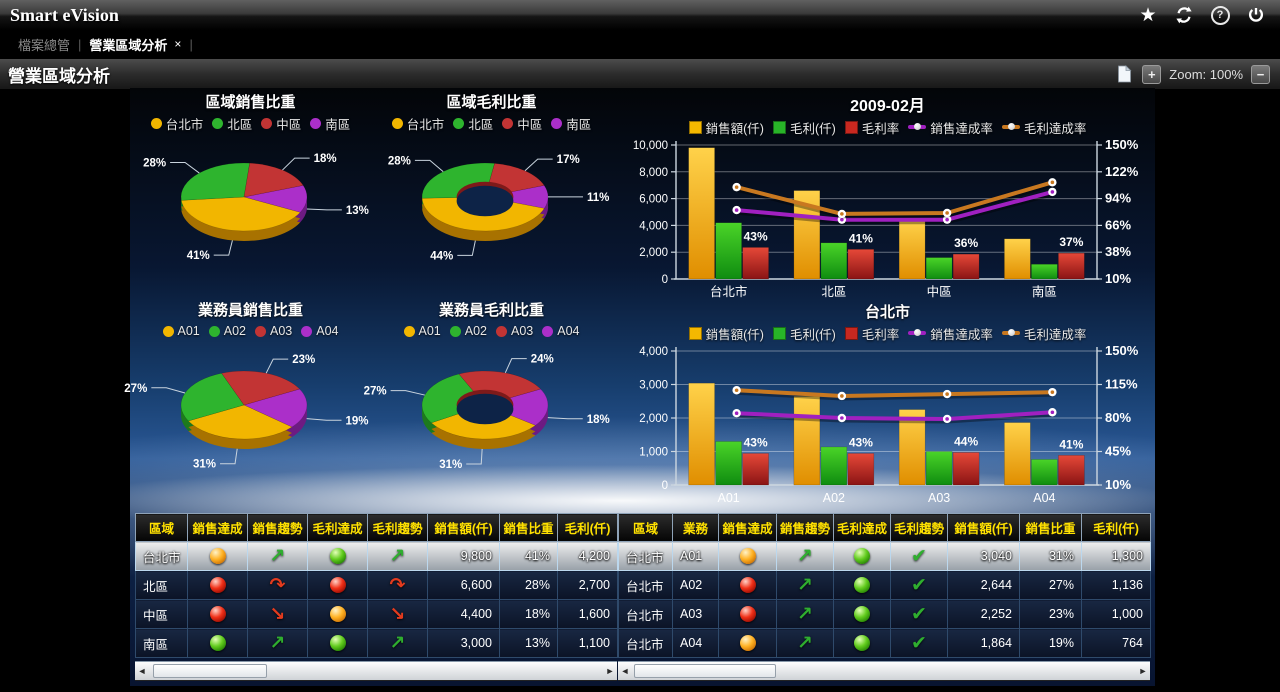  Describe the element at coordinates (227, 331) in the screenshot. I see `legend-item: A02` at that location.